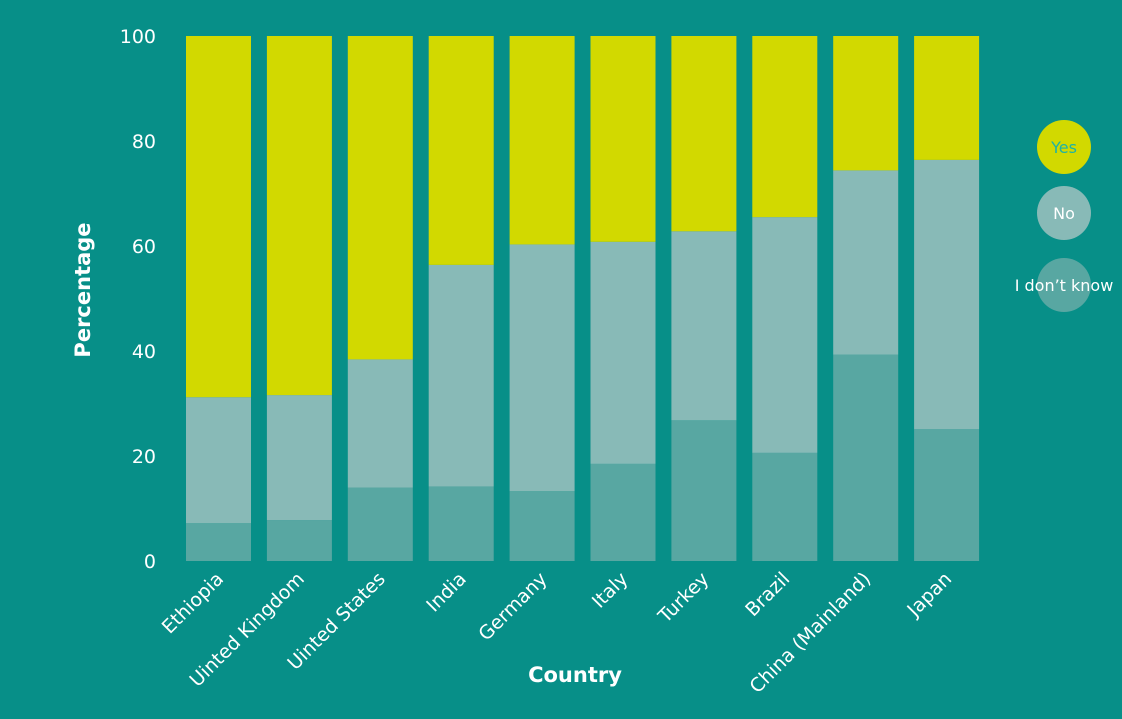  I want to click on x-tick-label: India, so click(446, 592).